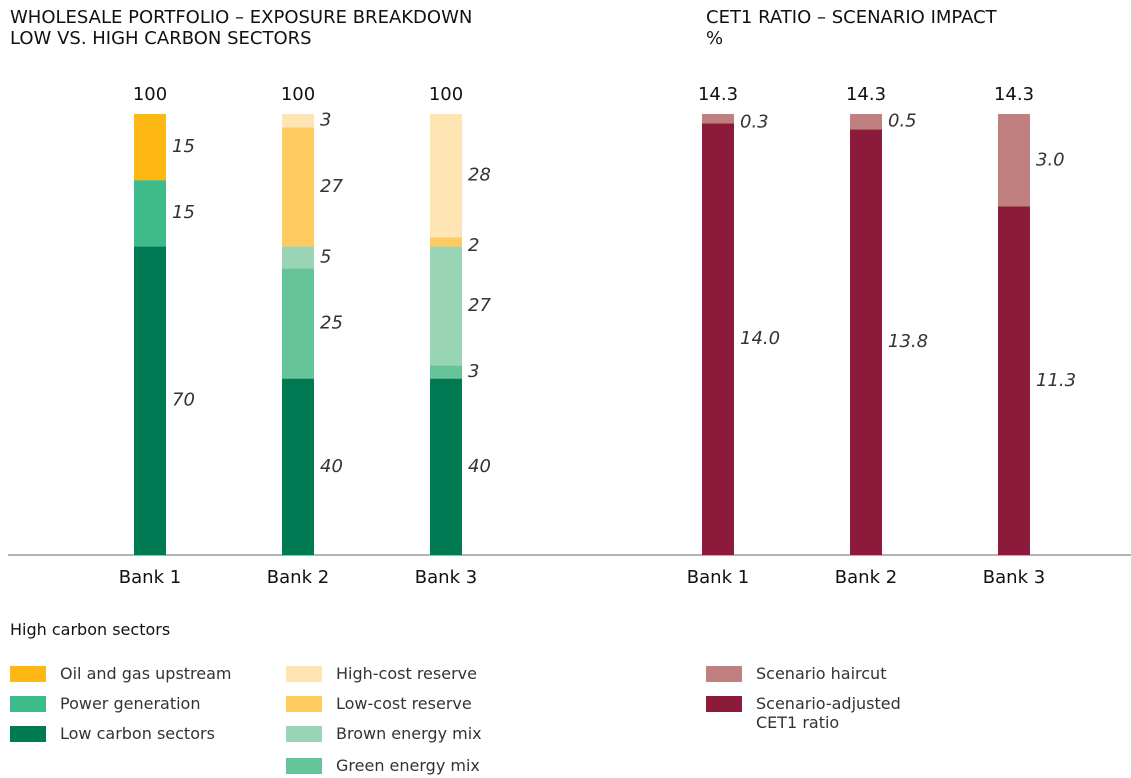 The width and height of the screenshot is (1131, 778). Describe the element at coordinates (754, 122) in the screenshot. I see `value-label: 0.3` at that location.